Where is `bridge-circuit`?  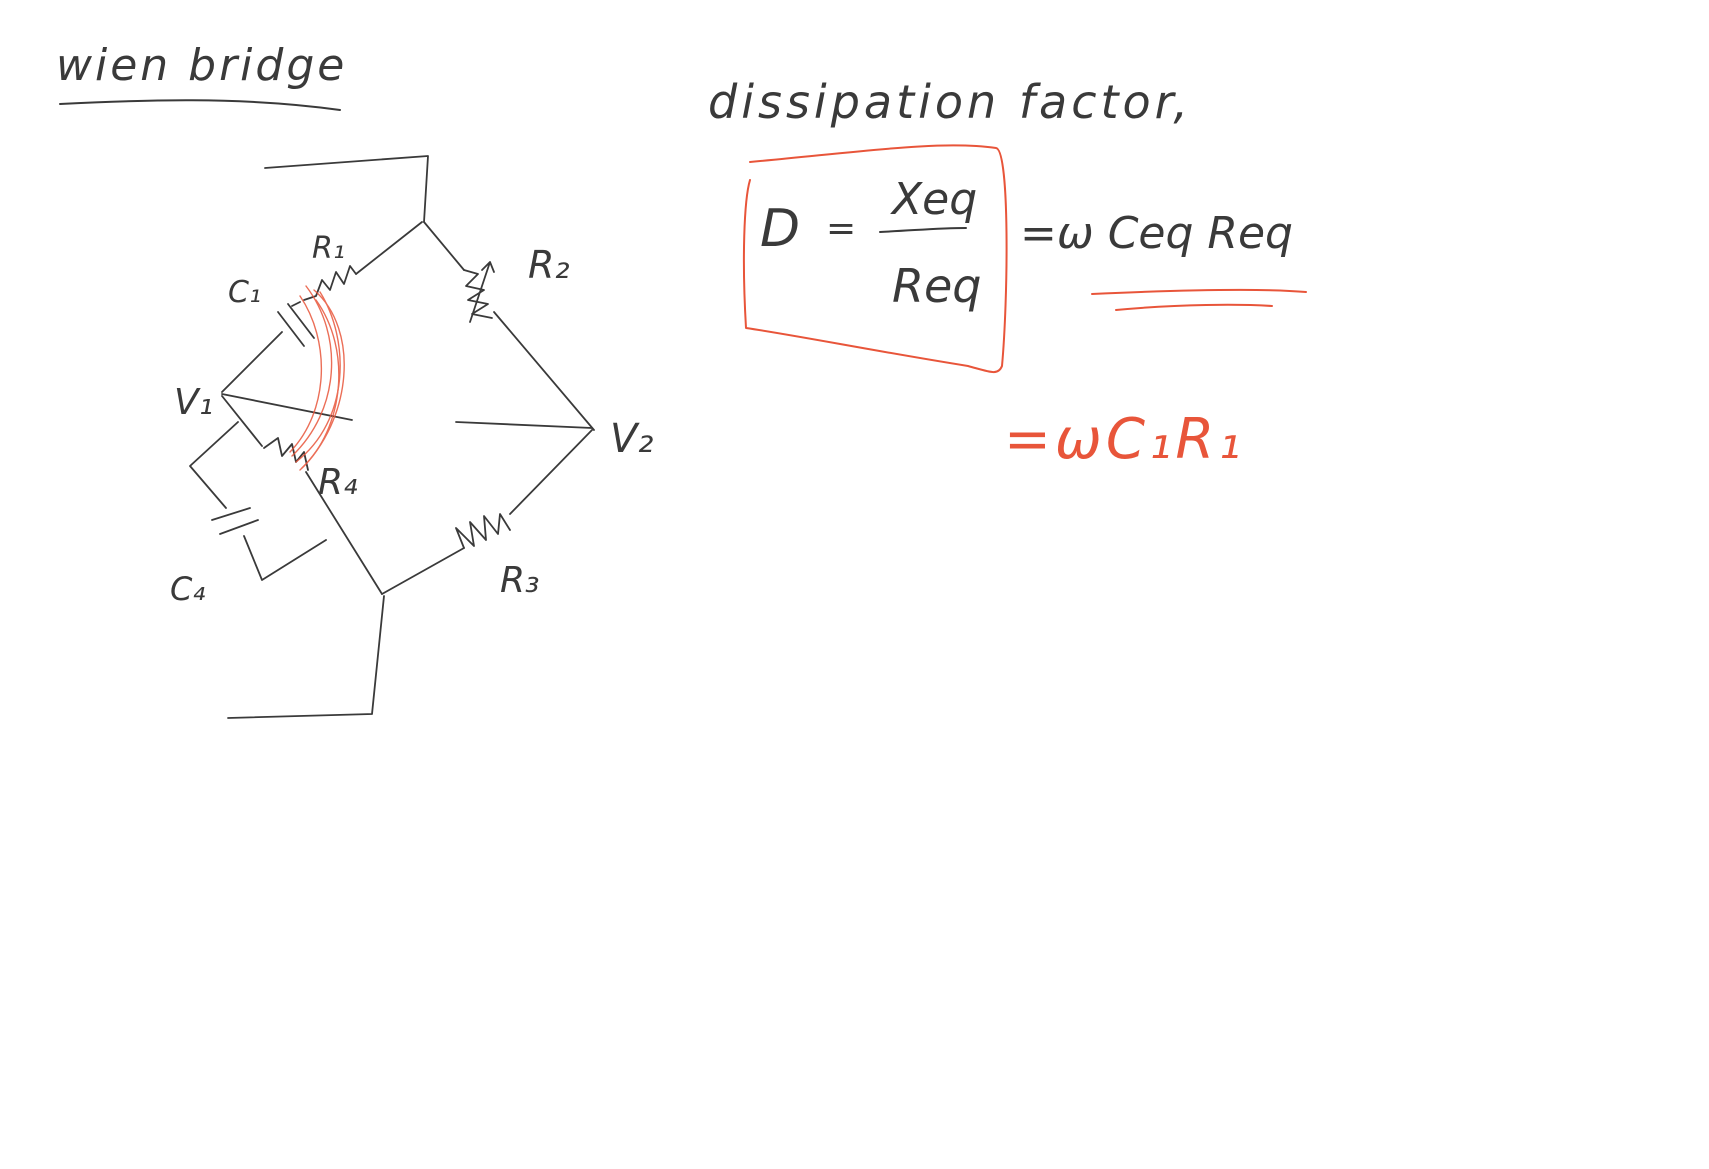 bridge-circuit is located at coordinates (392, 437).